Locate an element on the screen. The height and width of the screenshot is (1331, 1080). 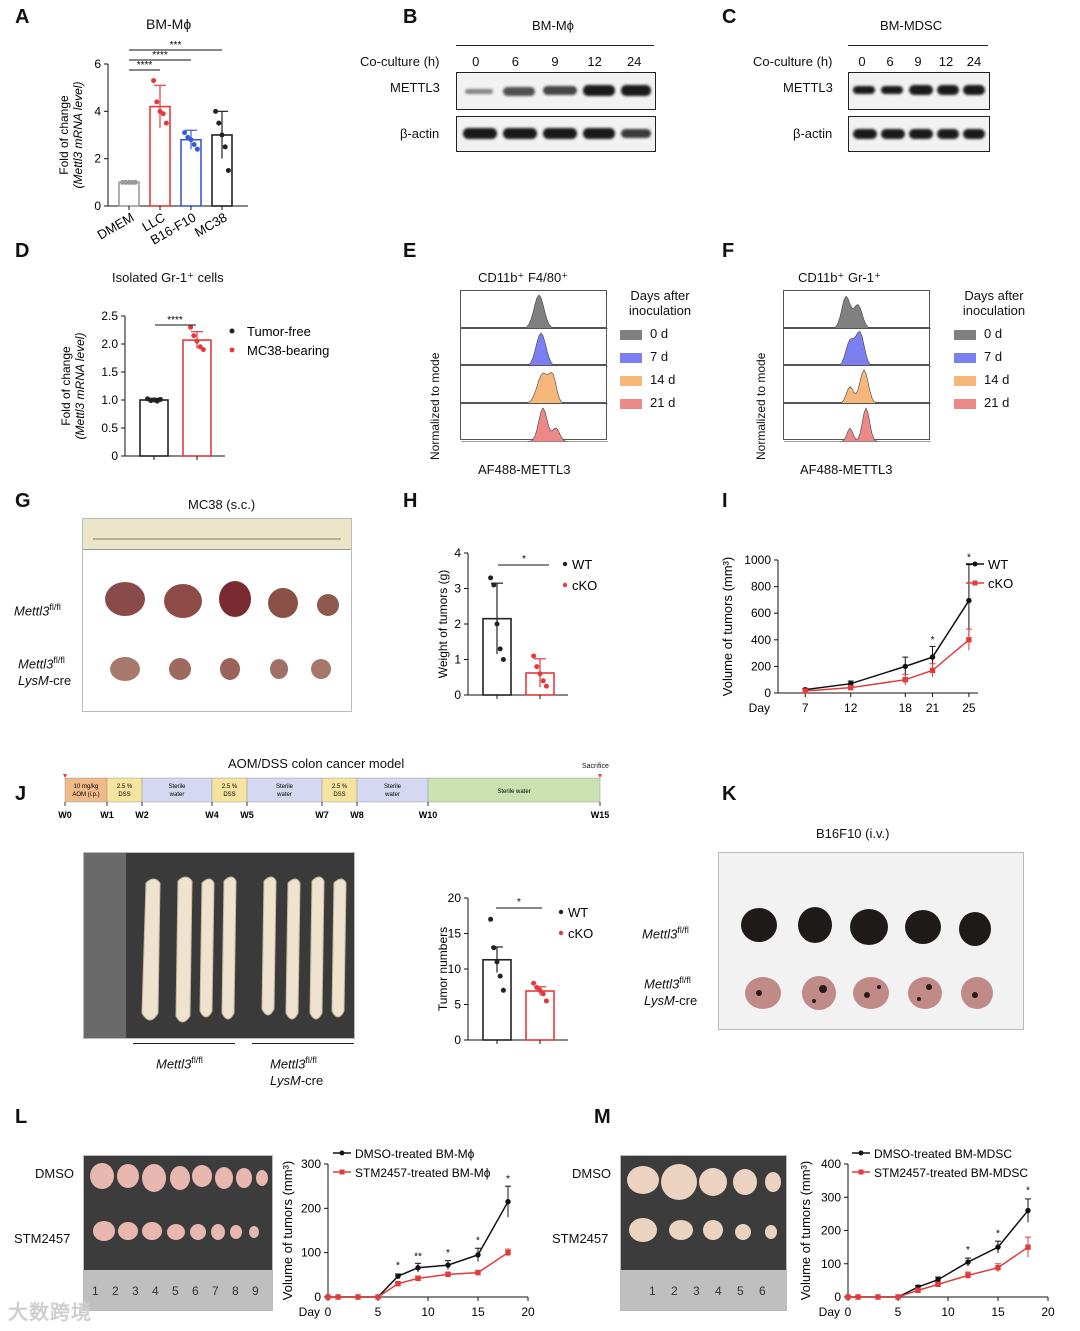
panel-m-row1-label: DMSO is located at coordinates (591, 1173).